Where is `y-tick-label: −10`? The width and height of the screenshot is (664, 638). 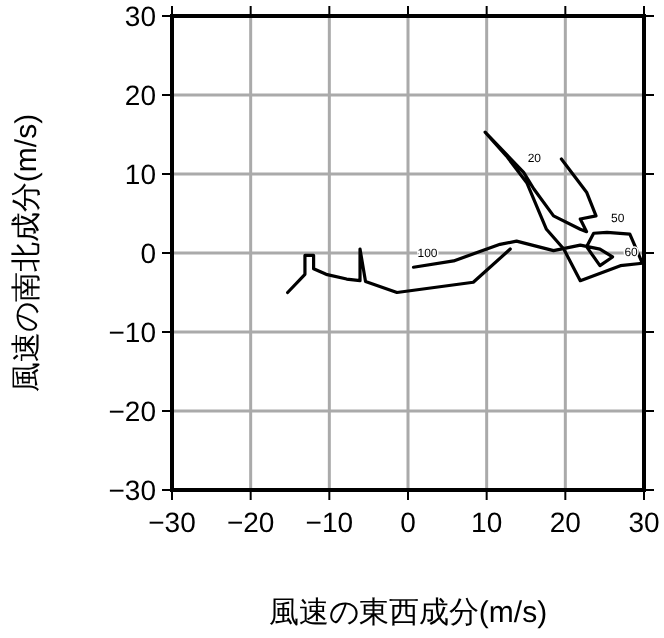
y-tick-label: −10 is located at coordinates (132, 332).